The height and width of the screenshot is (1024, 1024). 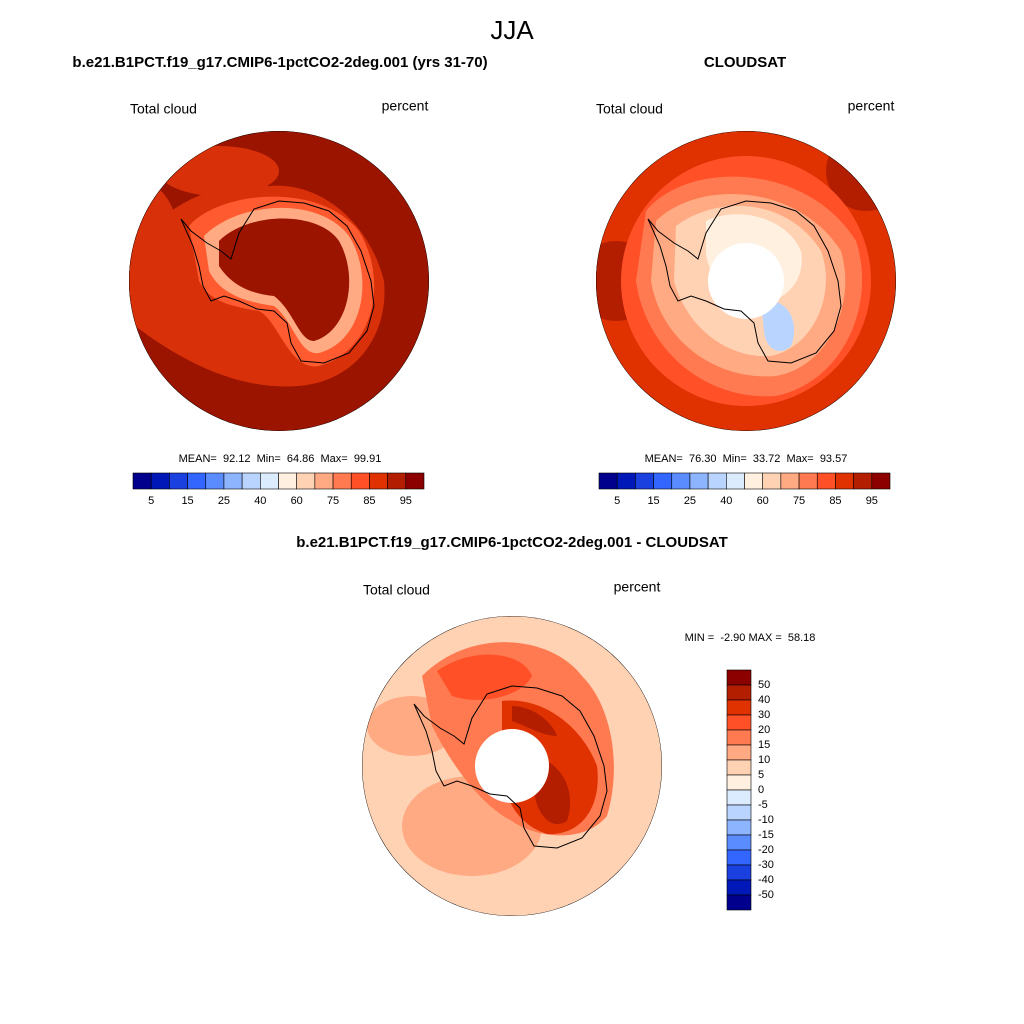 What do you see at coordinates (766, 835) in the screenshot?
I see `colorbar-label: -15` at bounding box center [766, 835].